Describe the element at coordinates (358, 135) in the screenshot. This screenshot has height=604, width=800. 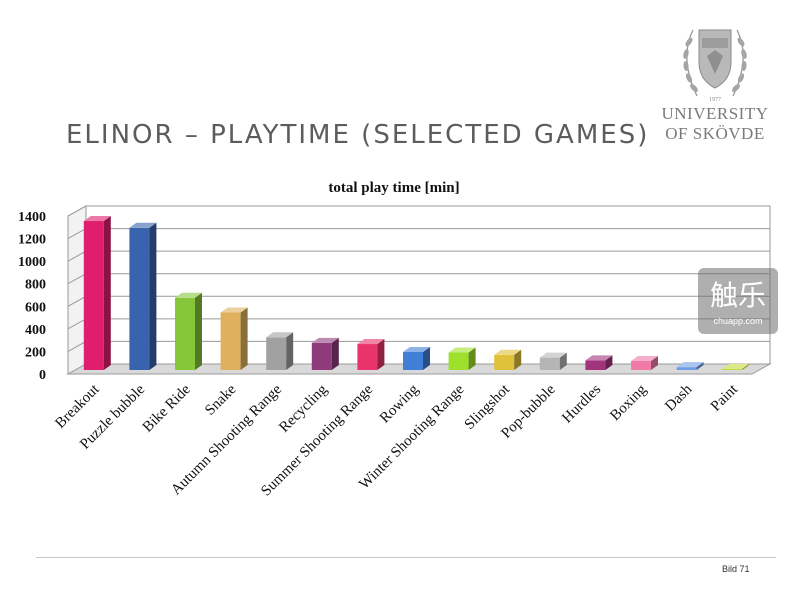
I see `slide-title: ELINOR – PLAYTIME (SELECTED GAMES)` at that location.